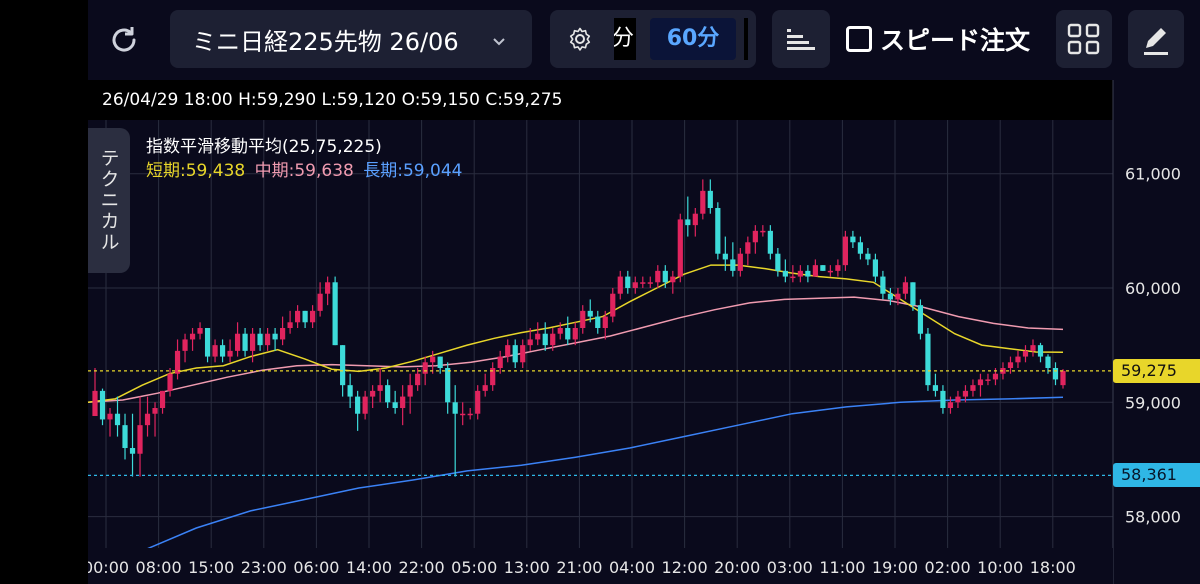  Describe the element at coordinates (1153, 288) in the screenshot. I see `y-tick-label: 60,000` at that location.